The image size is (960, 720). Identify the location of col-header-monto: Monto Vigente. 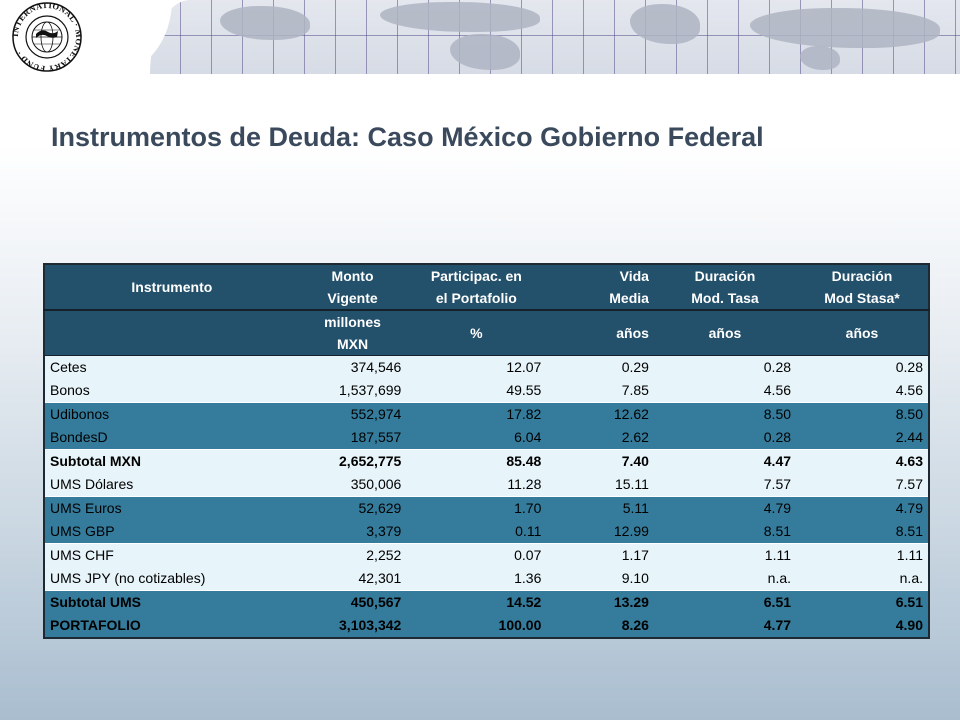
(352, 287).